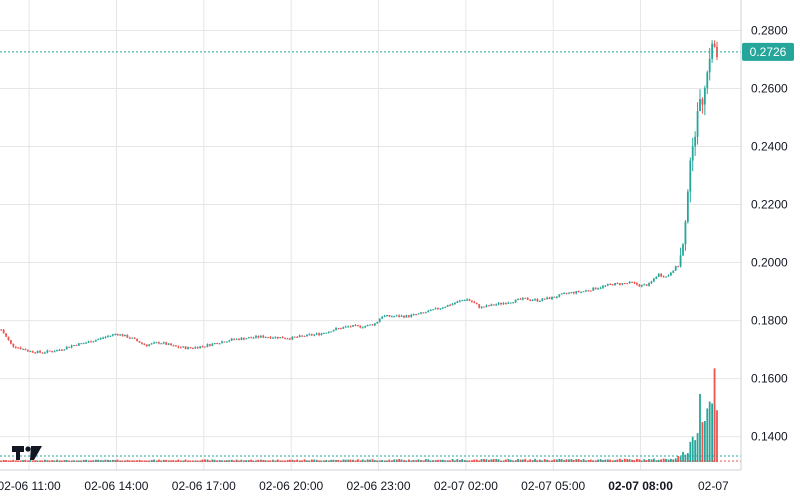  What do you see at coordinates (553, 486) in the screenshot?
I see `x-tick-label: 02-07 05:00` at bounding box center [553, 486].